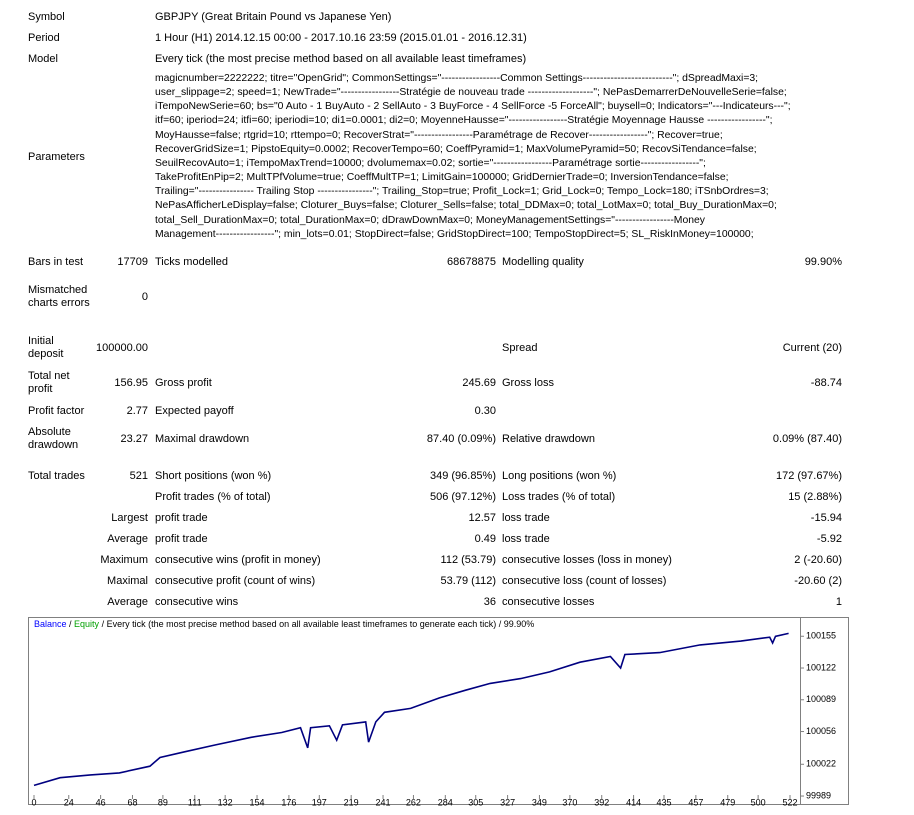  Describe the element at coordinates (821, 731) in the screenshot. I see `y-tick-label: 100056` at that location.